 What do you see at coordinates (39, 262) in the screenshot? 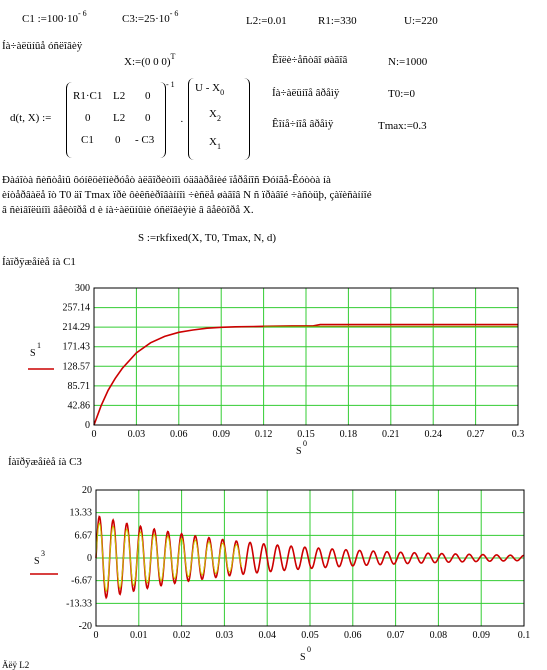
I see `chart1-title: Íàïðÿæåíèå íà C1` at bounding box center [39, 262].